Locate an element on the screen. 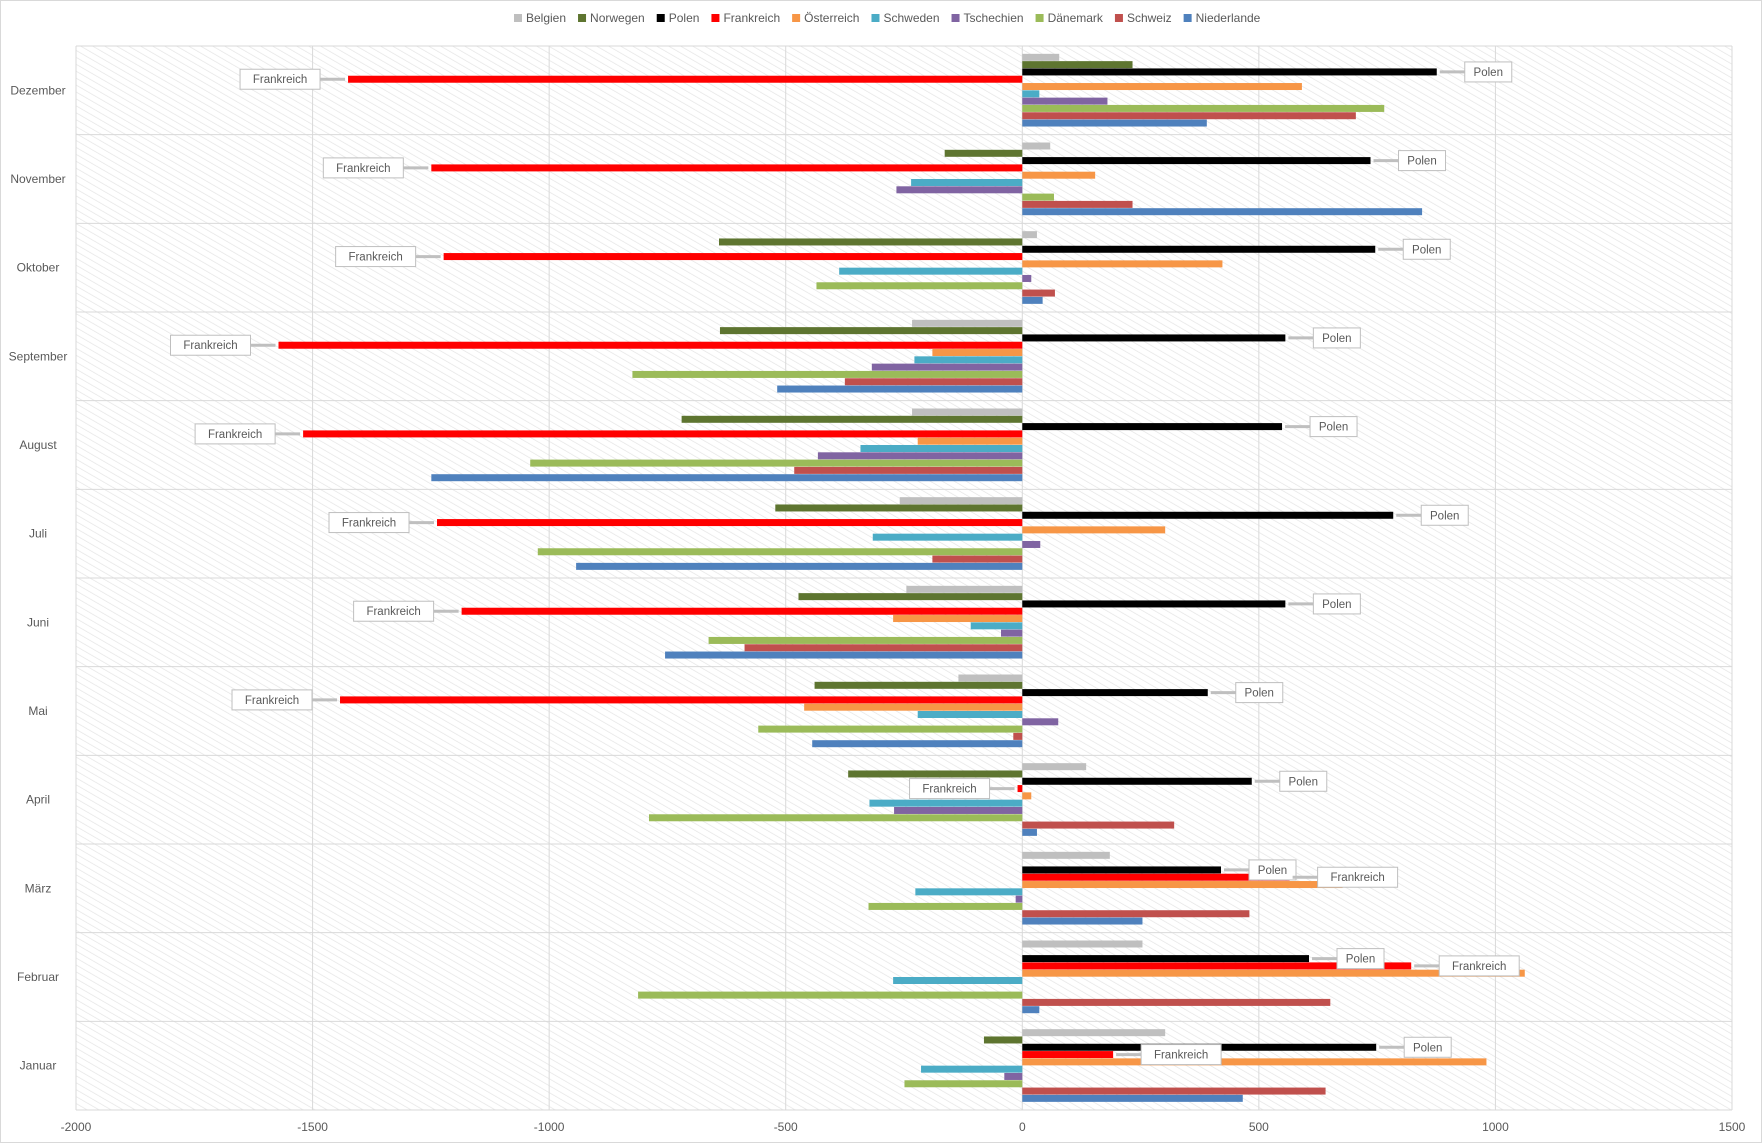 The height and width of the screenshot is (1143, 1762). legend-label: Niederlande is located at coordinates (1228, 18).